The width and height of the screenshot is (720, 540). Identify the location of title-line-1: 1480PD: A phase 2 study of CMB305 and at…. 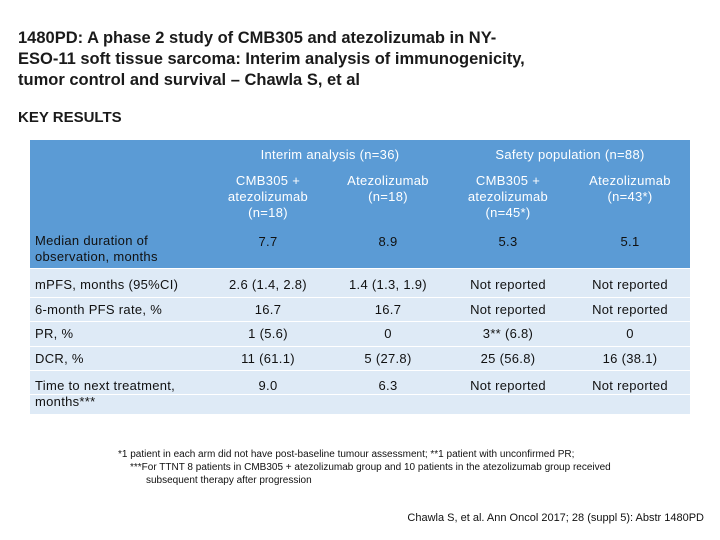
(257, 38).